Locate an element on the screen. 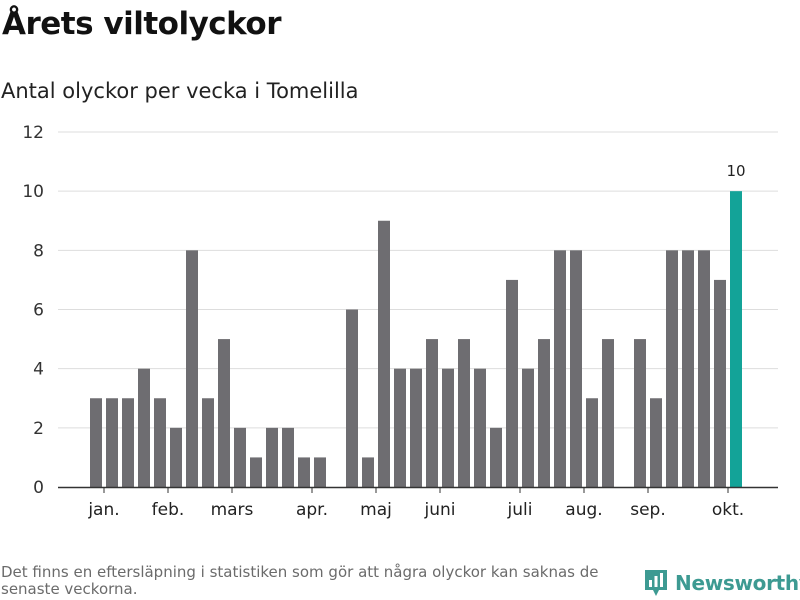 This screenshot has width=800, height=600. brand-name: Newsworthy is located at coordinates (737, 583).